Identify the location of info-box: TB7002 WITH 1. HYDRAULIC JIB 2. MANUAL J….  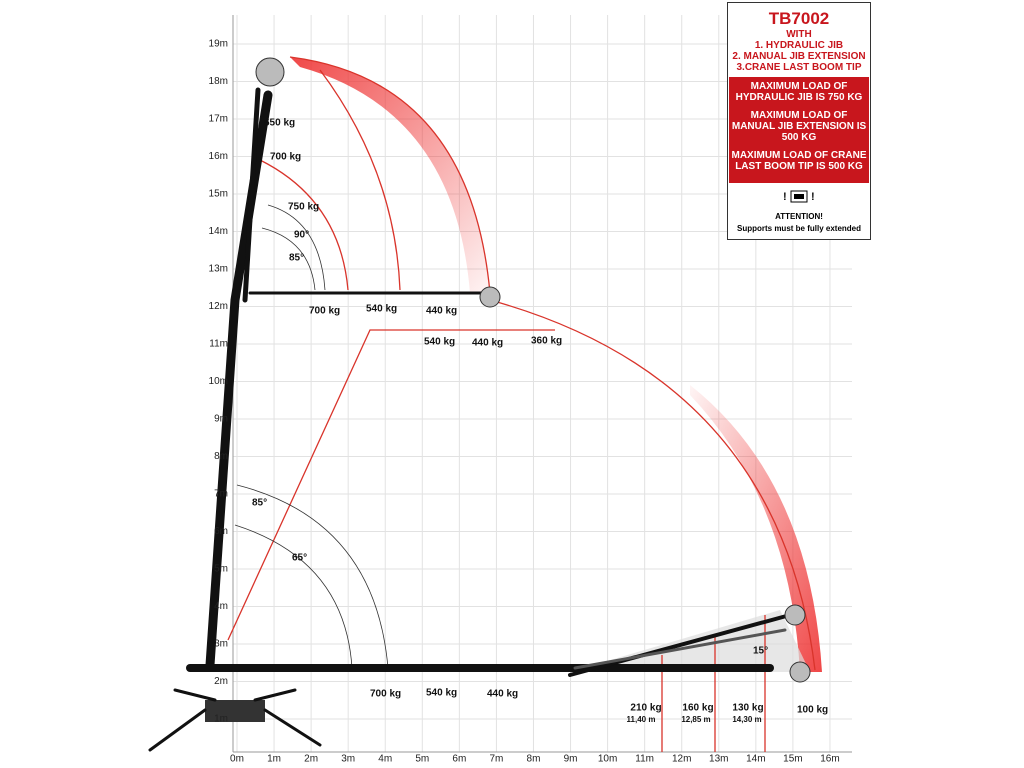
(799, 121).